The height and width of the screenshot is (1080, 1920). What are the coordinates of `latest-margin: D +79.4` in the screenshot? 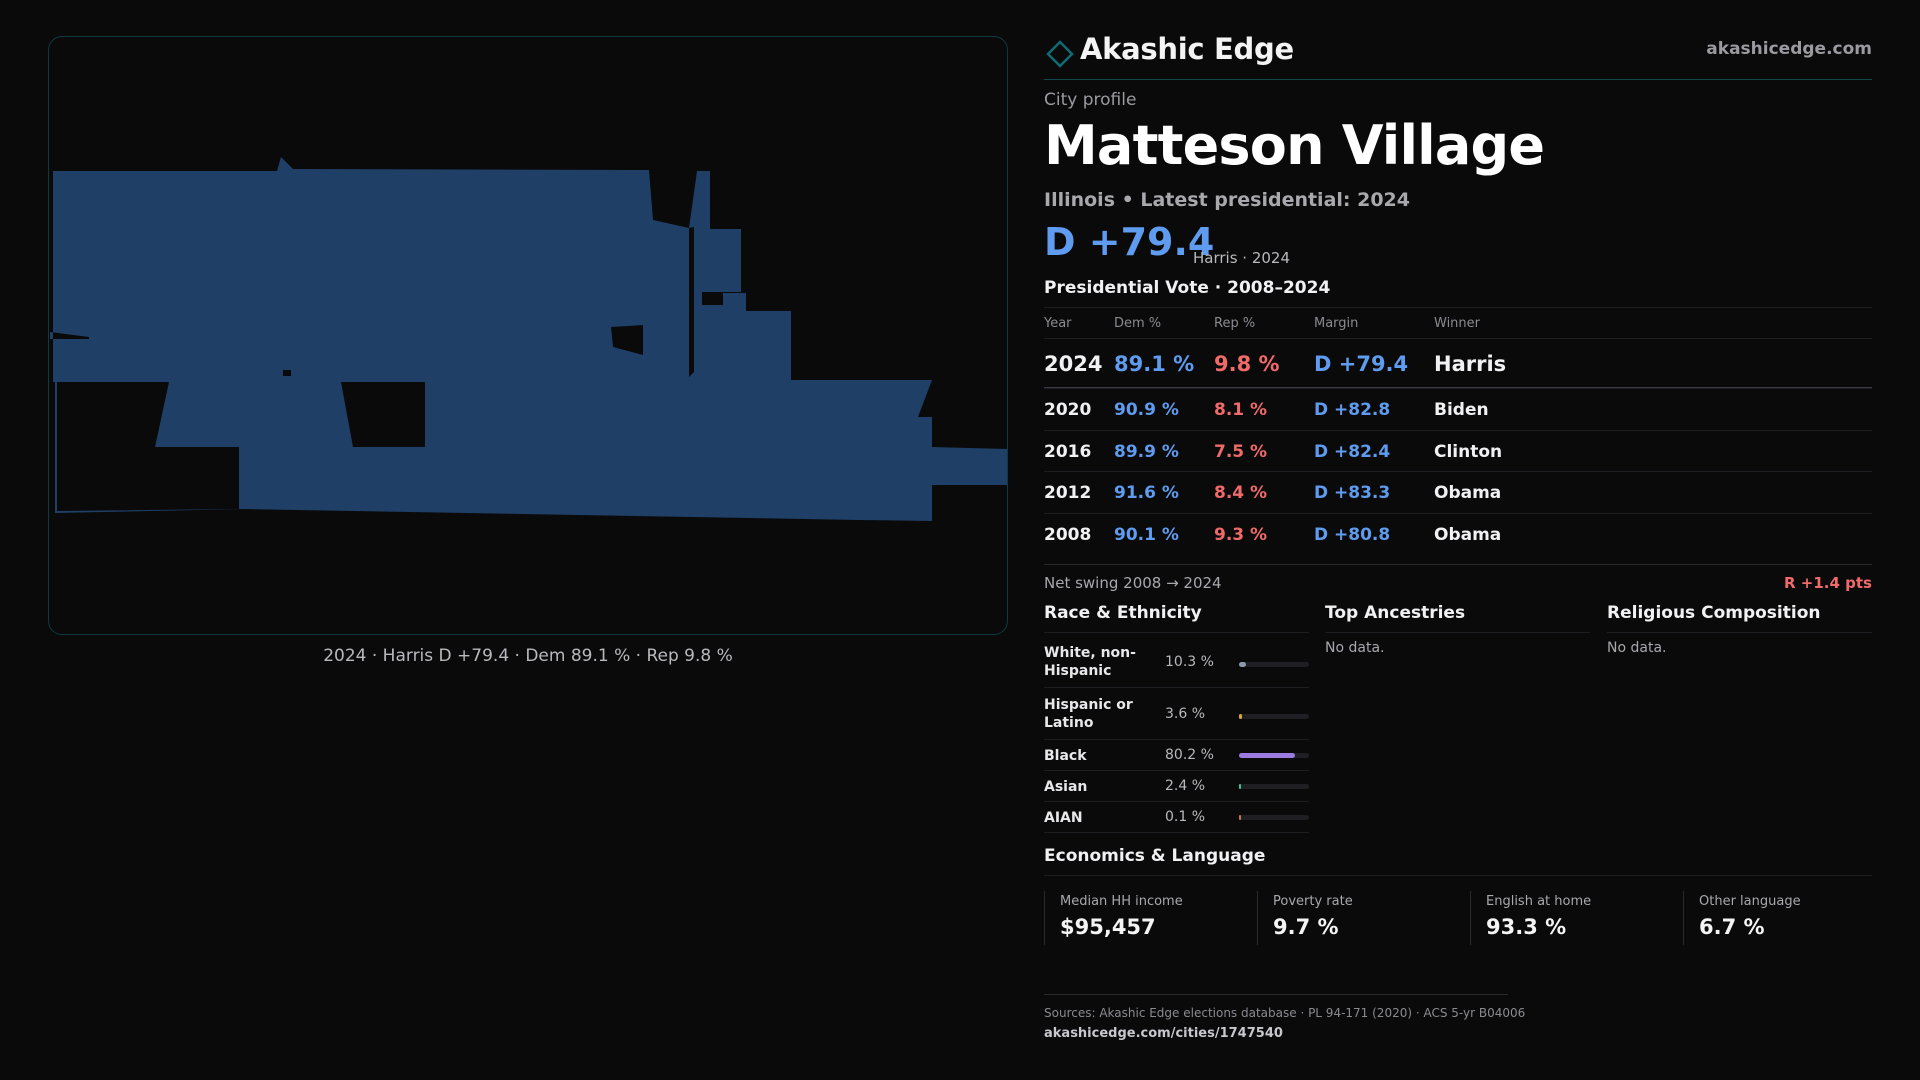 It's located at (1129, 242).